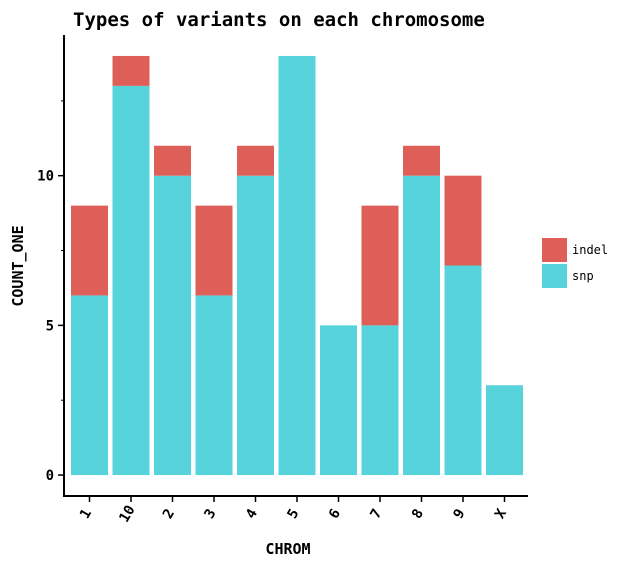  I want to click on x-tick-label-3: 3, so click(210, 513).